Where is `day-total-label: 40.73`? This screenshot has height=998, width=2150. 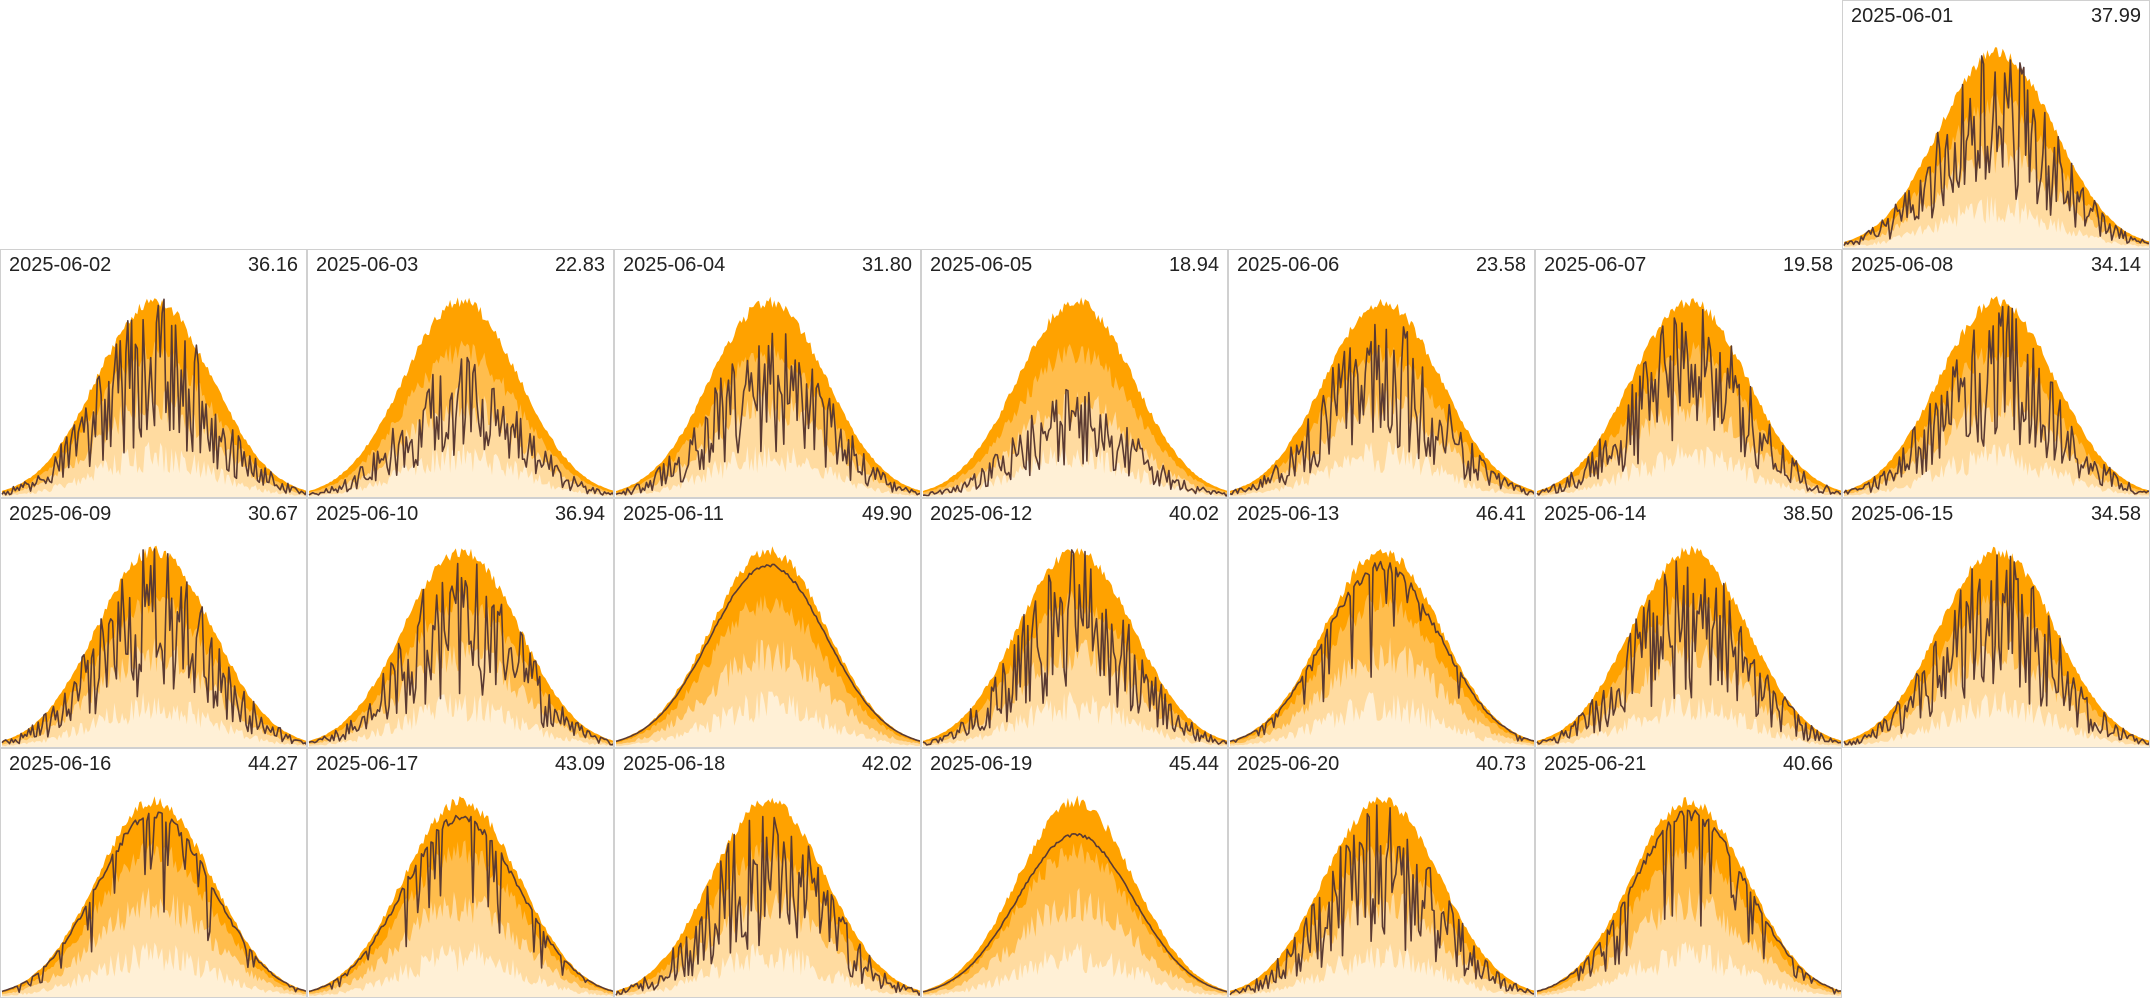
day-total-label: 40.73 is located at coordinates (1500, 764).